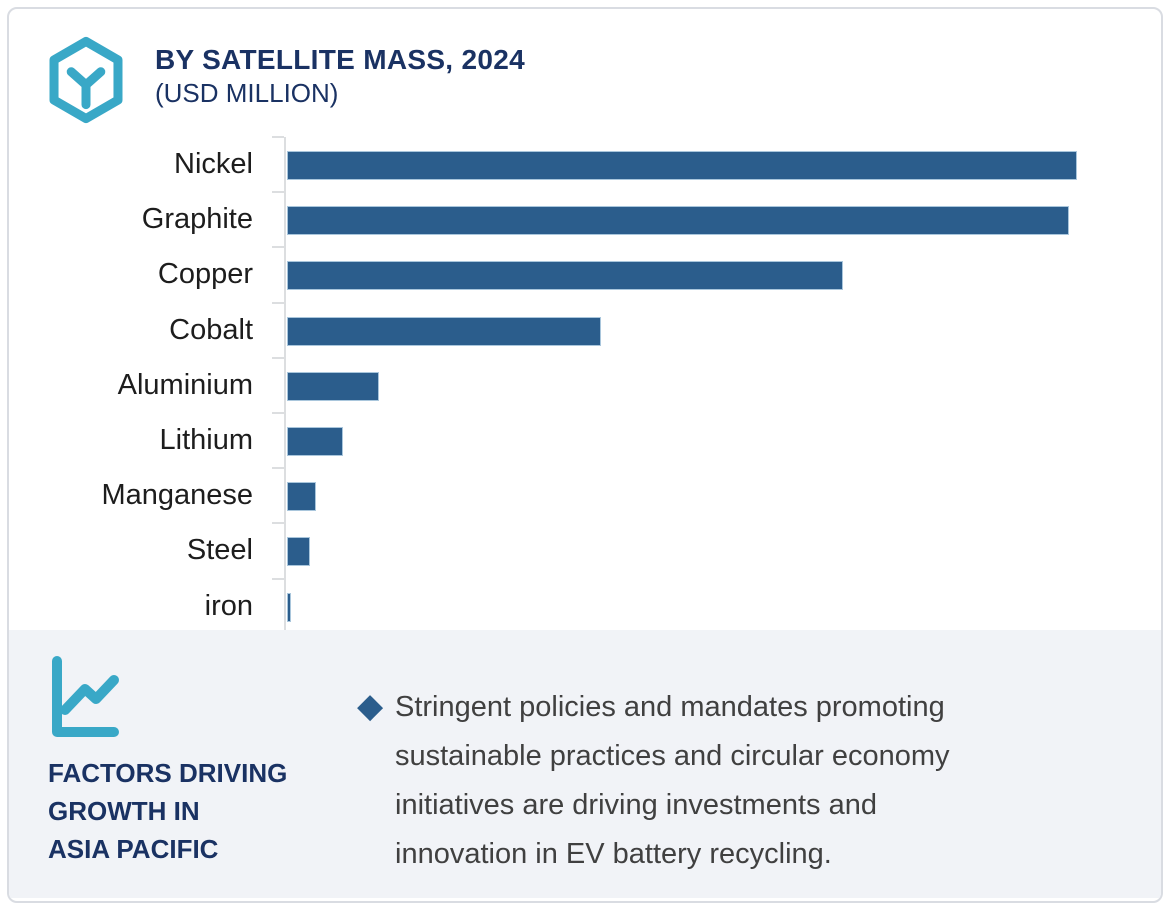  I want to click on bar-iron, so click(289, 607).